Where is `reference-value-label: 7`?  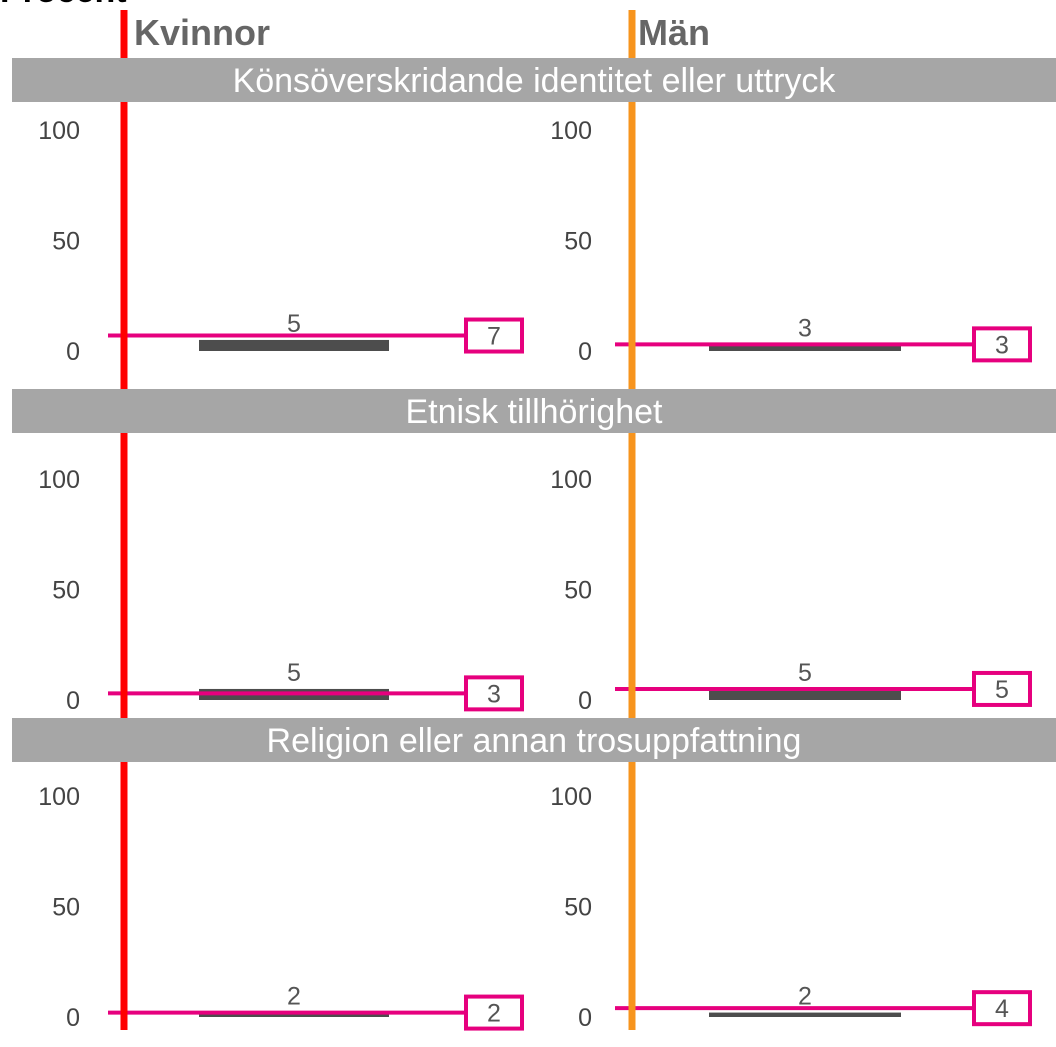 reference-value-label: 7 is located at coordinates (494, 337).